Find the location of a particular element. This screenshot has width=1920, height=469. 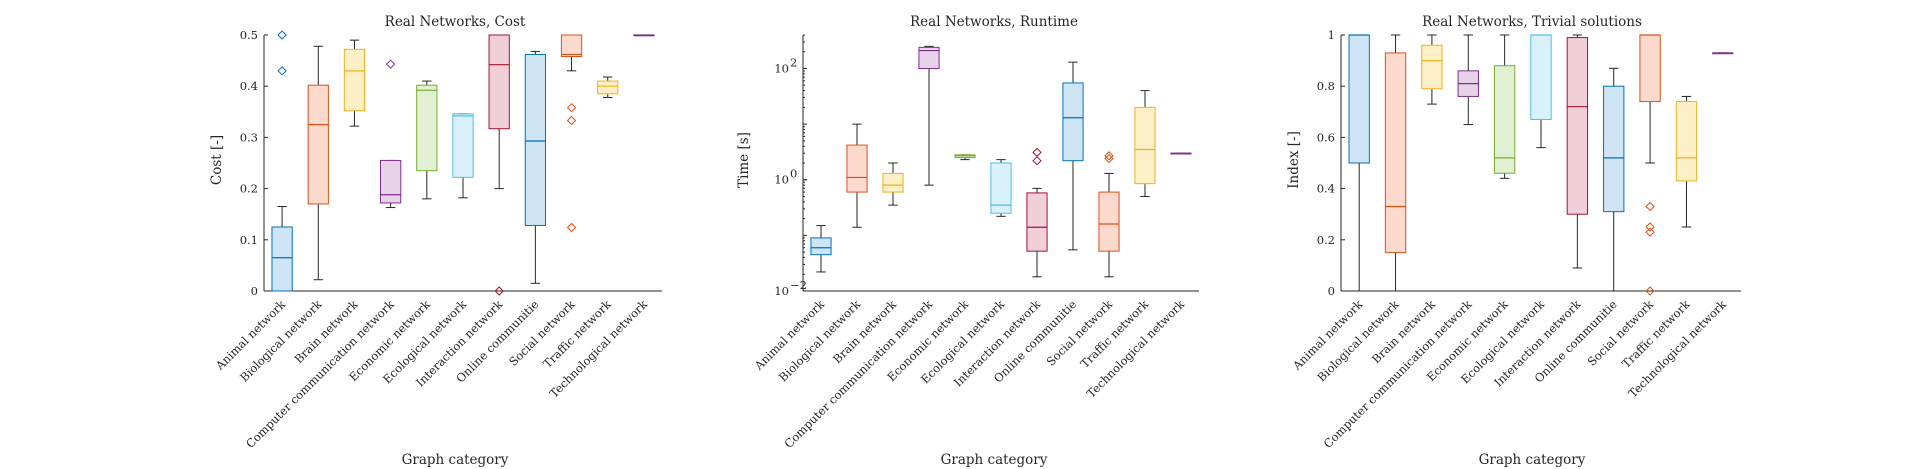

y-tick-exponent: −2 is located at coordinates (798, 285).